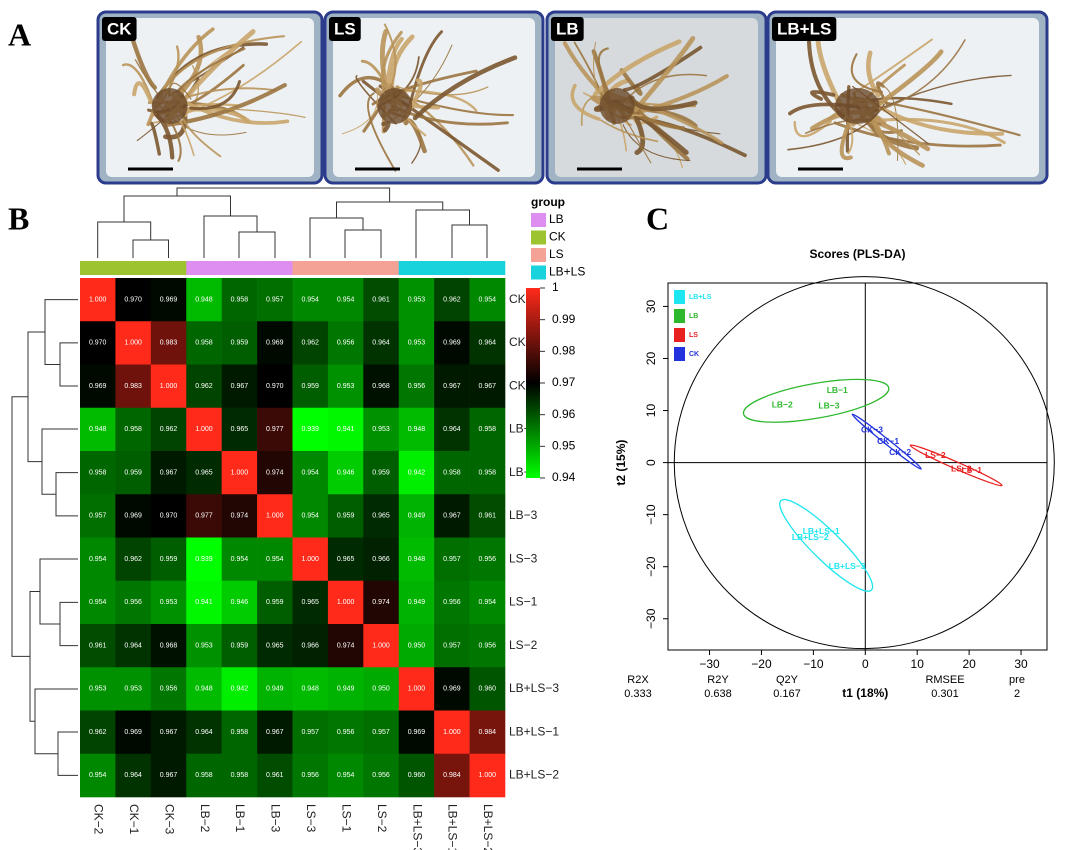  I want to click on x-tick-label: 10, so click(918, 664).